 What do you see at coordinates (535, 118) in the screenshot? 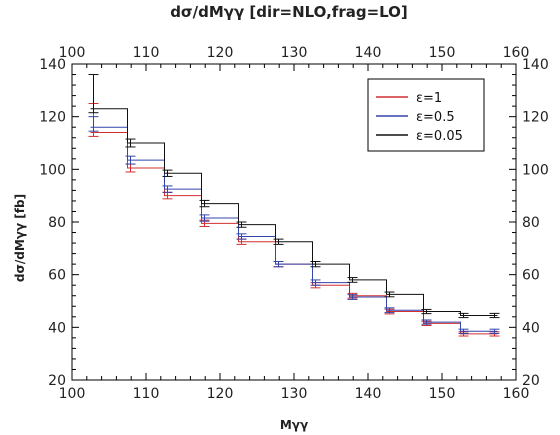
I see `y-tick-label-right: 120` at bounding box center [535, 118].